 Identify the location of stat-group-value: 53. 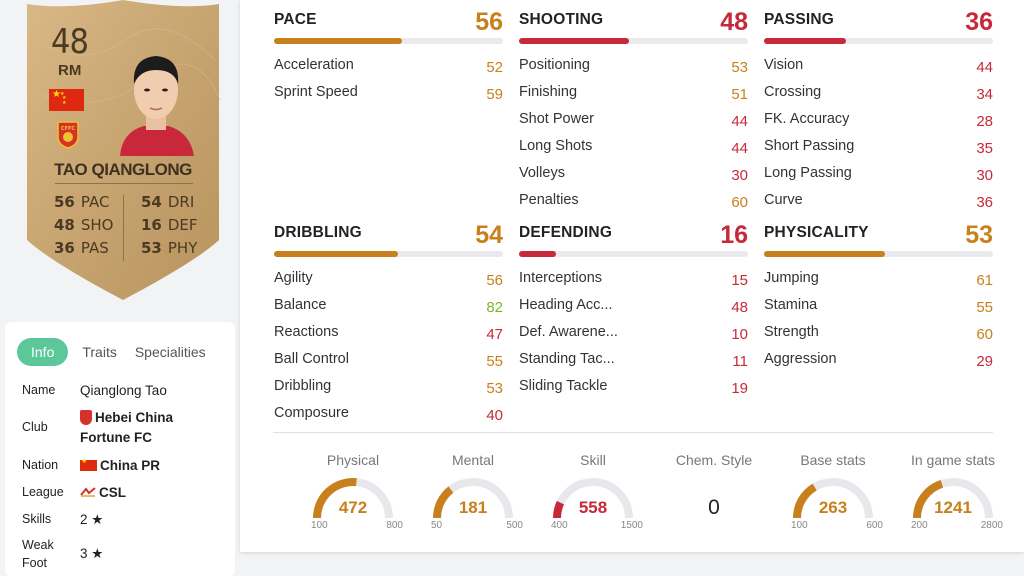
(979, 235).